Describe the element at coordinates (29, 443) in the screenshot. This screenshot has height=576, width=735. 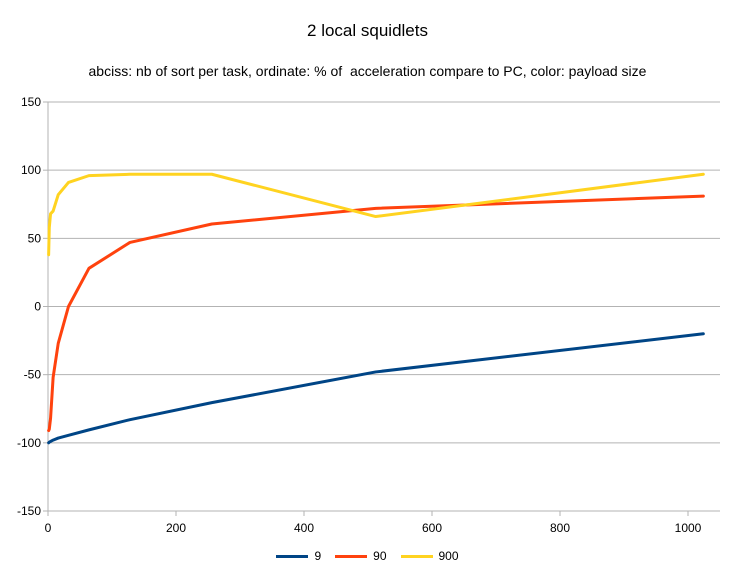
I see `y-tick-label: -100` at that location.